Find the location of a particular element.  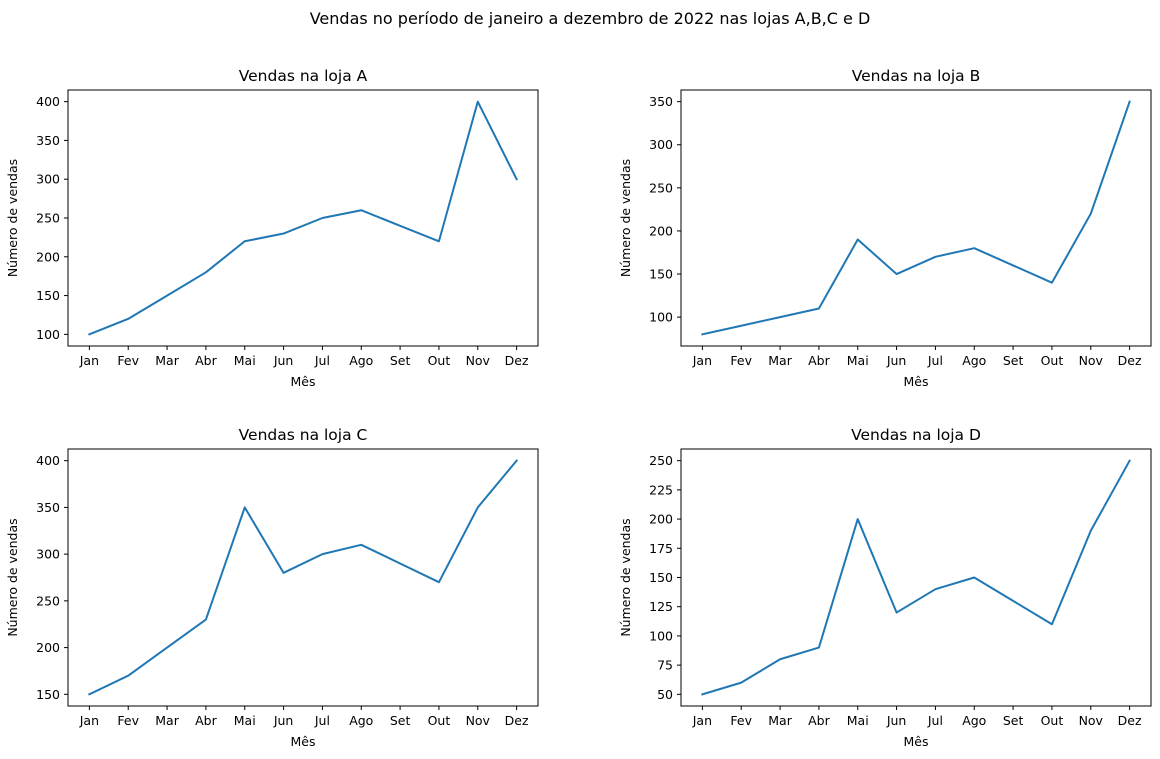

x-tick-label-a: Nov is located at coordinates (478, 360).